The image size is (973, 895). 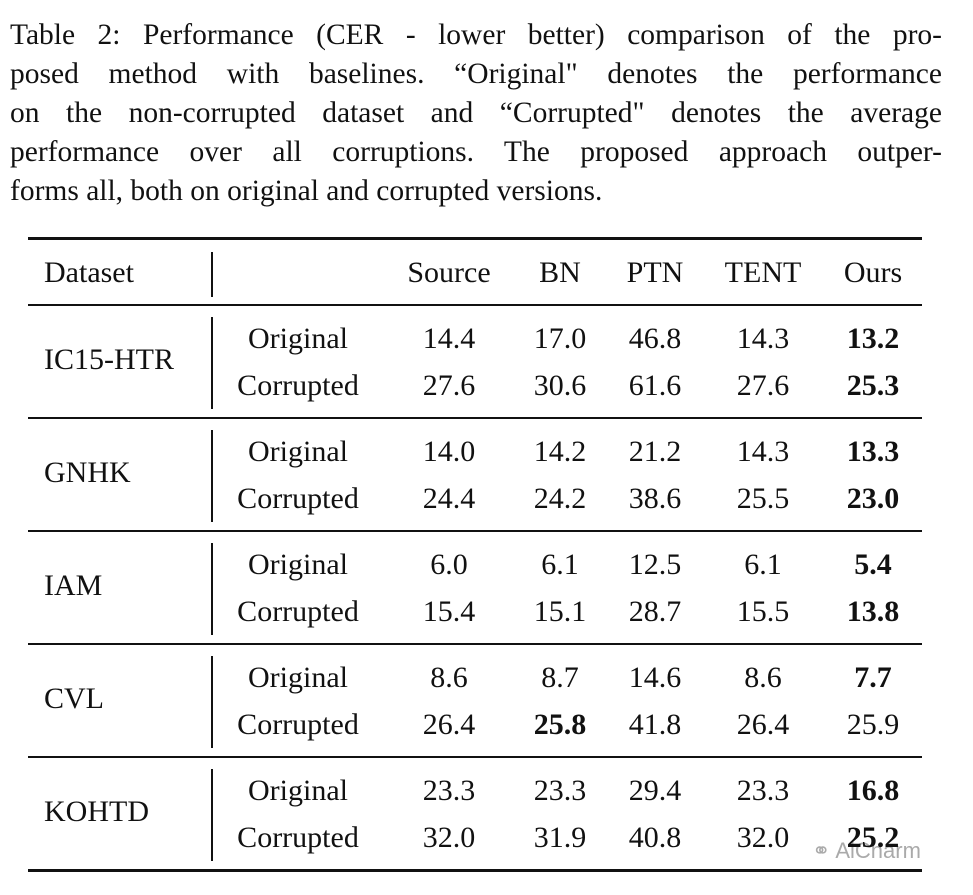 What do you see at coordinates (560, 724) in the screenshot?
I see `cell: 25.8` at bounding box center [560, 724].